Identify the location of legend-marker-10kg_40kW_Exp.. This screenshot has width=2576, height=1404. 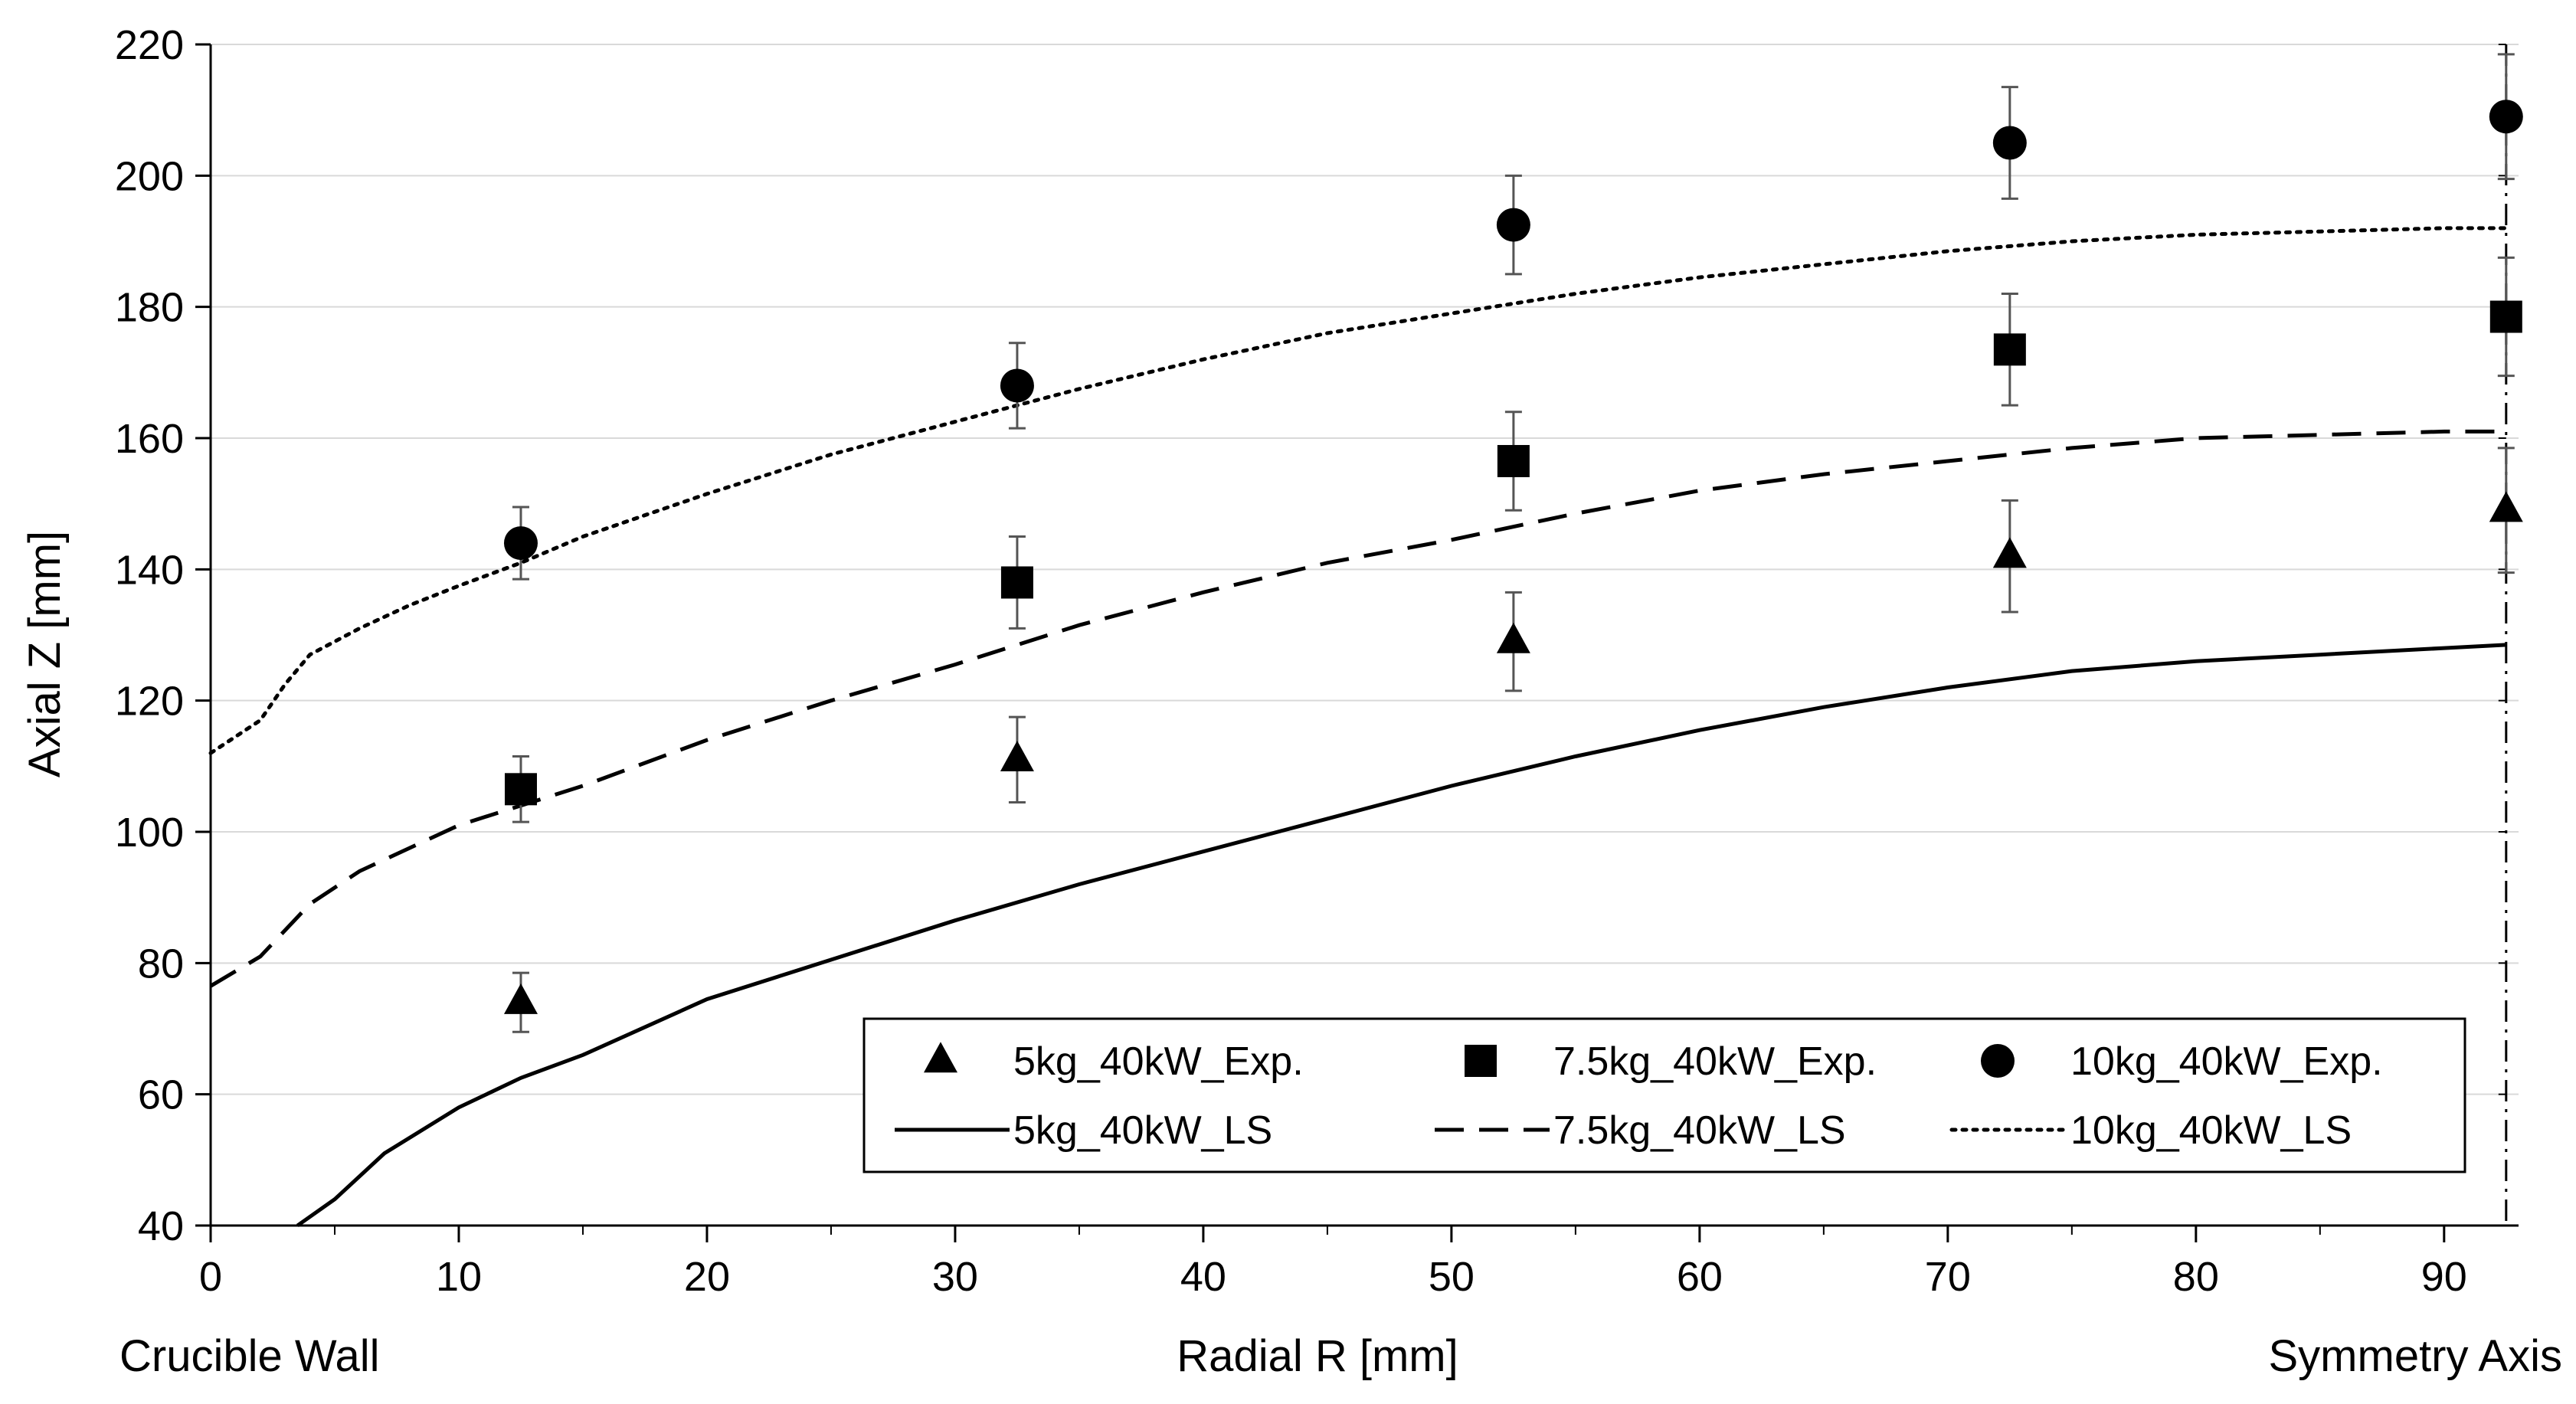
(1998, 1061).